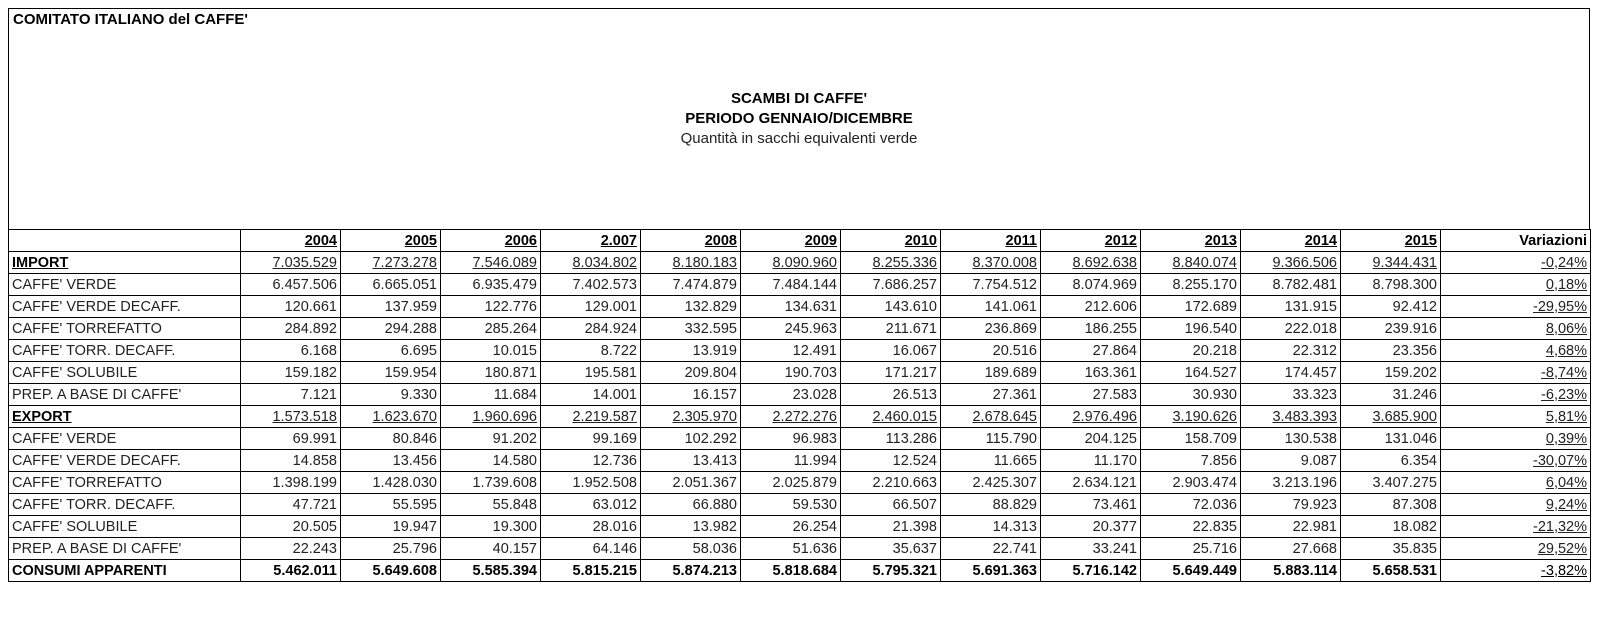  What do you see at coordinates (790, 394) in the screenshot?
I see `table-cell: 23.028` at bounding box center [790, 394].